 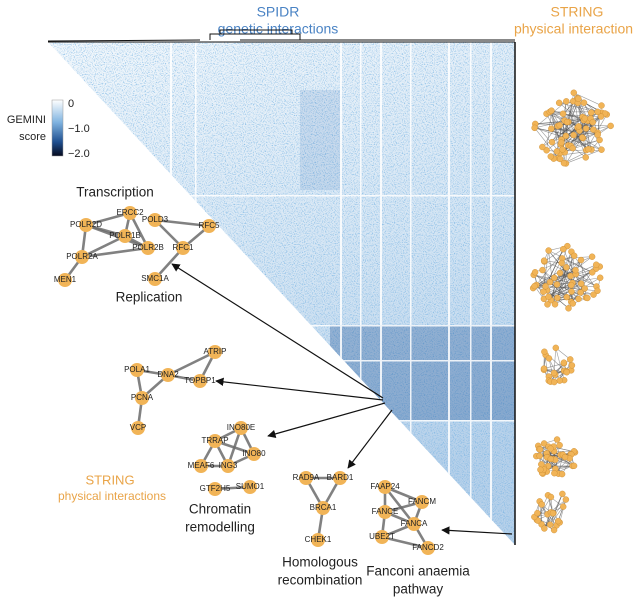 I want to click on node-label: POLA1, so click(x=137, y=369).